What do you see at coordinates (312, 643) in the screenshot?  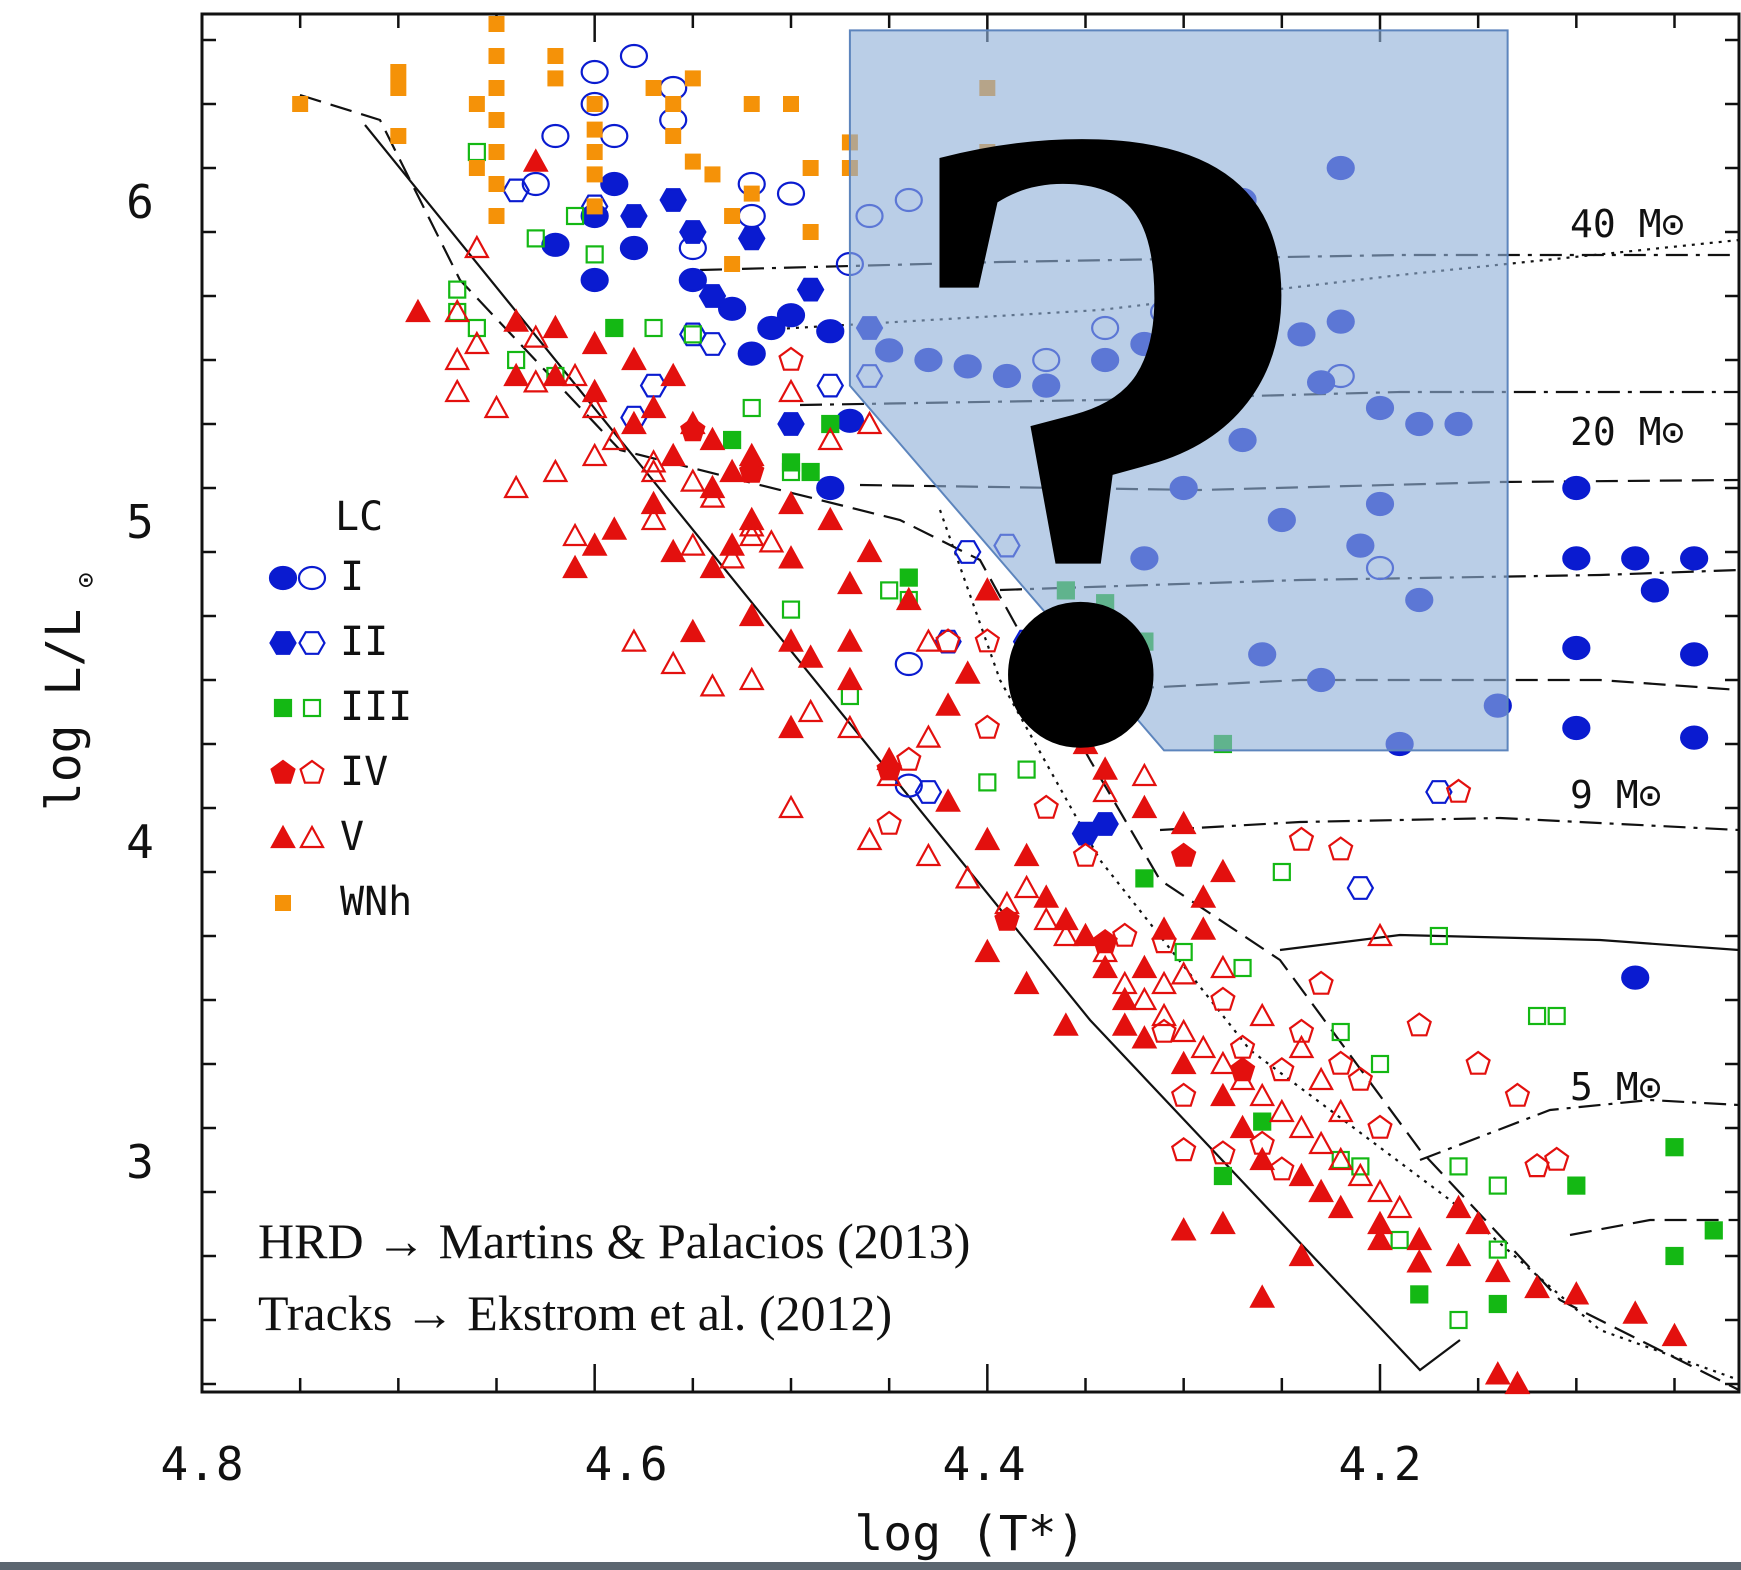 I see `legend-marker-open` at bounding box center [312, 643].